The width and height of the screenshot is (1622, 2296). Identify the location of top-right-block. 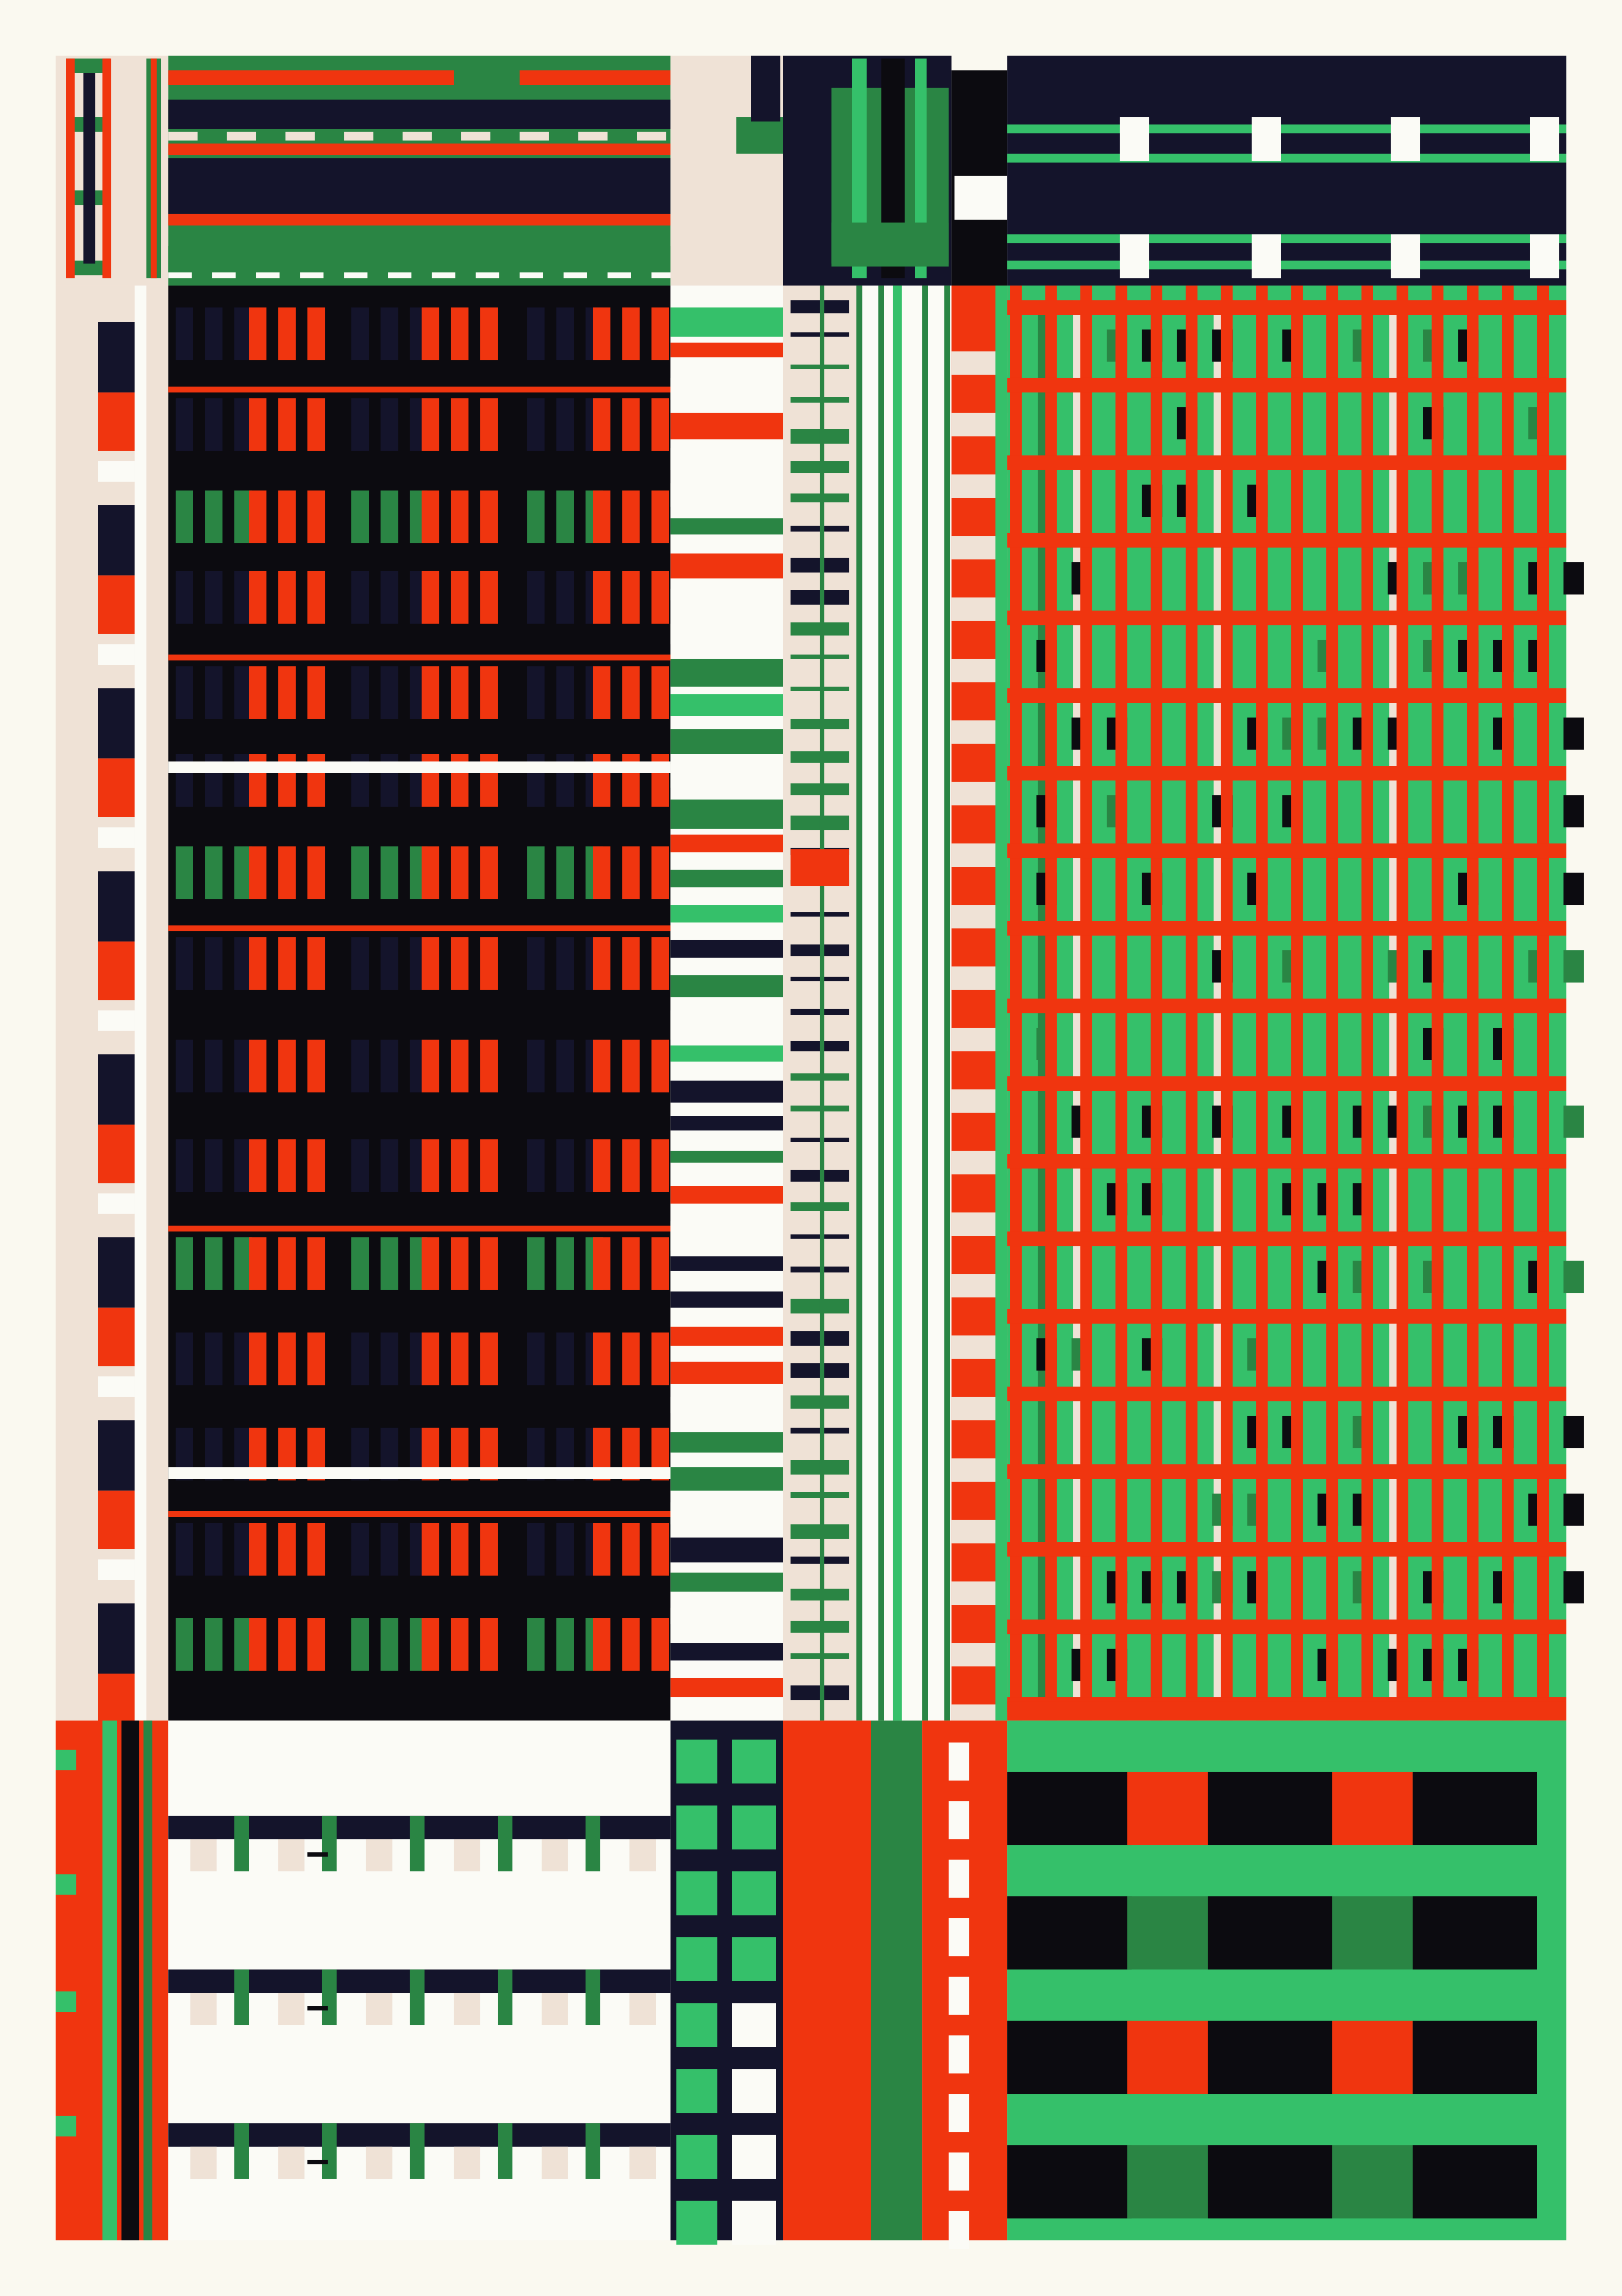
(980, 198).